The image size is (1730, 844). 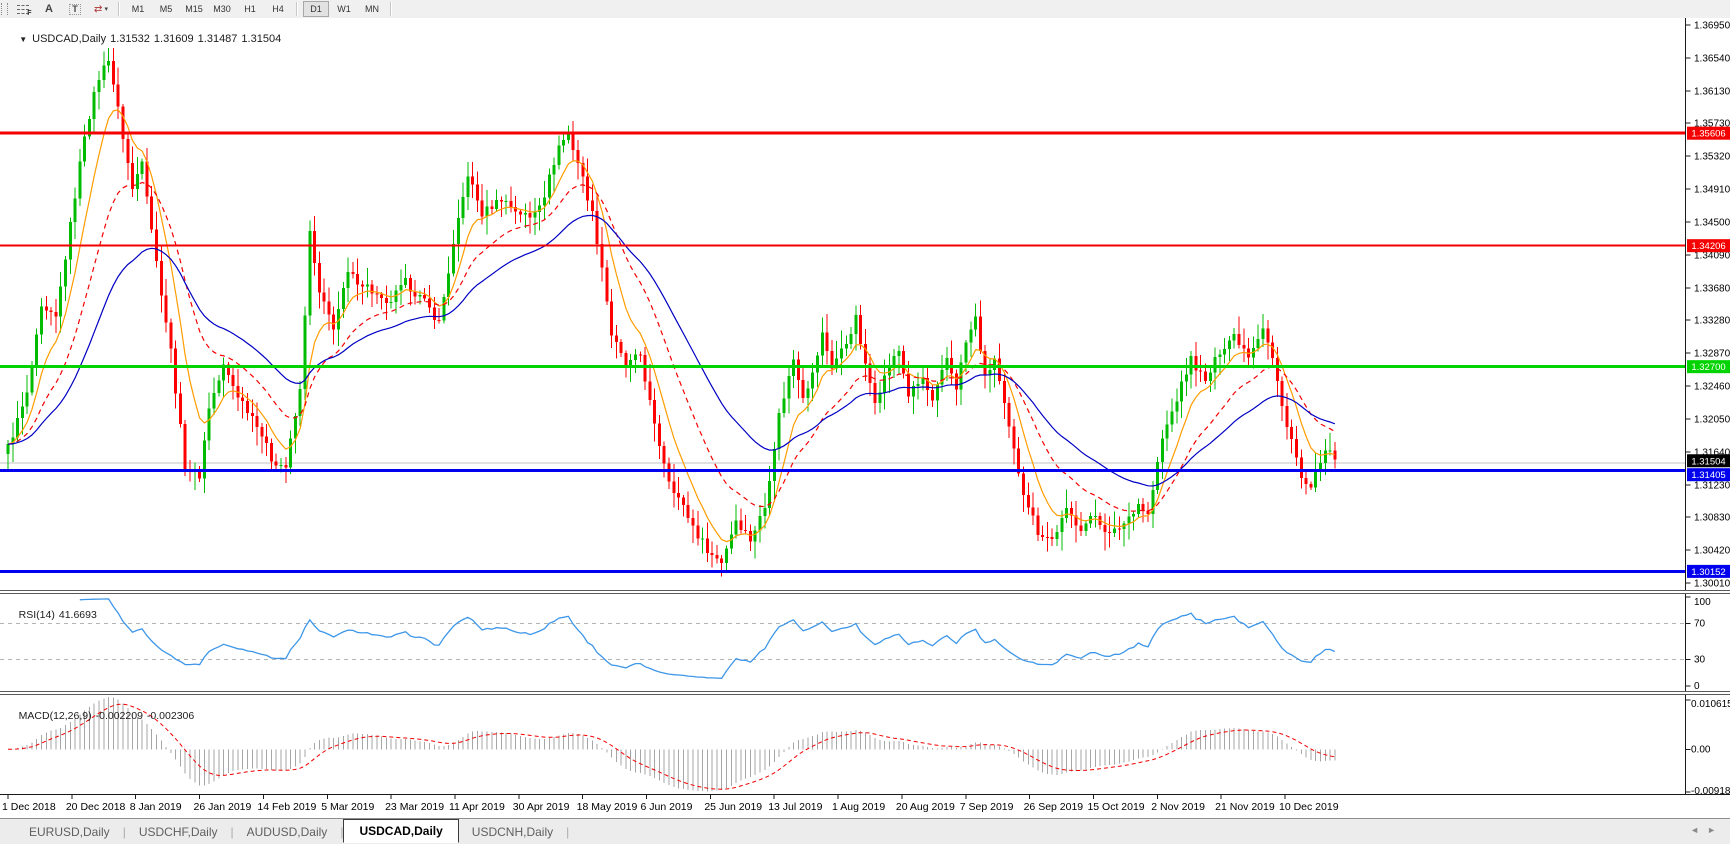 I want to click on macd-signal-line, so click(x=671, y=746).